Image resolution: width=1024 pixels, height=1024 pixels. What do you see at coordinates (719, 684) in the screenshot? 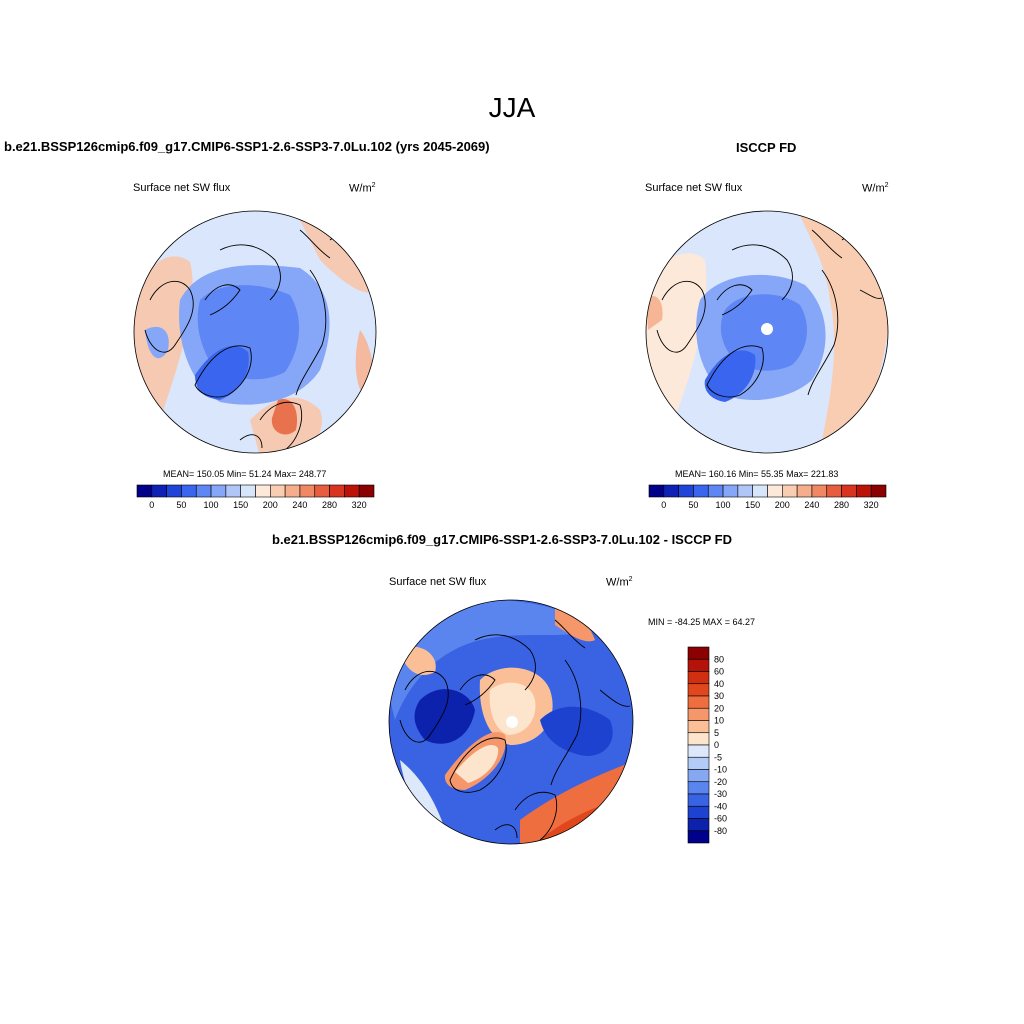
I see `diff-colorbar-tick-label: 40` at bounding box center [719, 684].